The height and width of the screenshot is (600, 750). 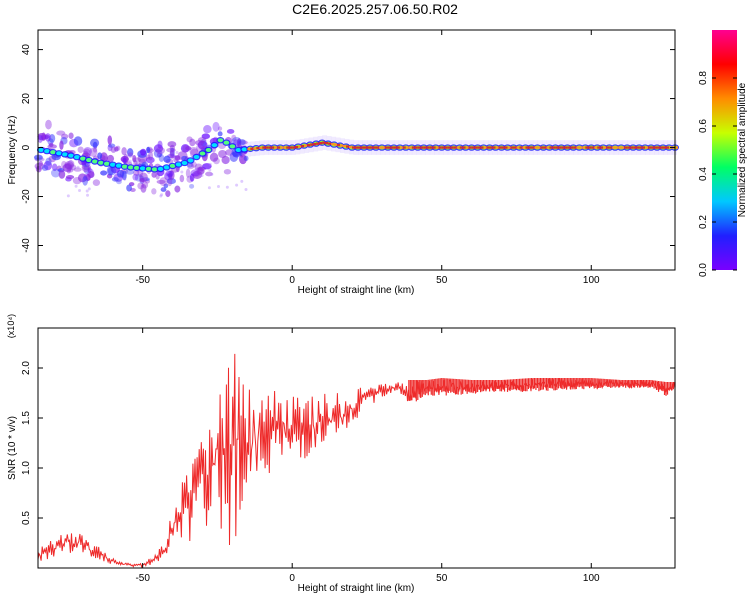 I want to click on spectrogram-heatmap, so click(x=356, y=158).